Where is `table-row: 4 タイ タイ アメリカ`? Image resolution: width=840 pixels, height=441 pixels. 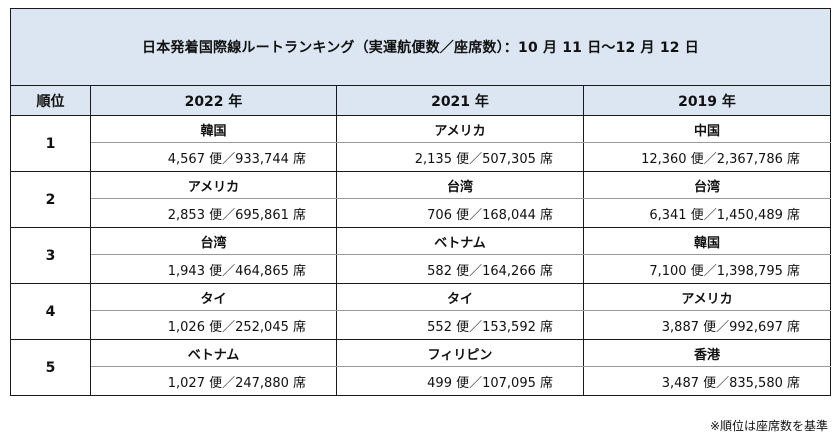 table-row: 4 タイ タイ アメリカ is located at coordinates (421, 311).